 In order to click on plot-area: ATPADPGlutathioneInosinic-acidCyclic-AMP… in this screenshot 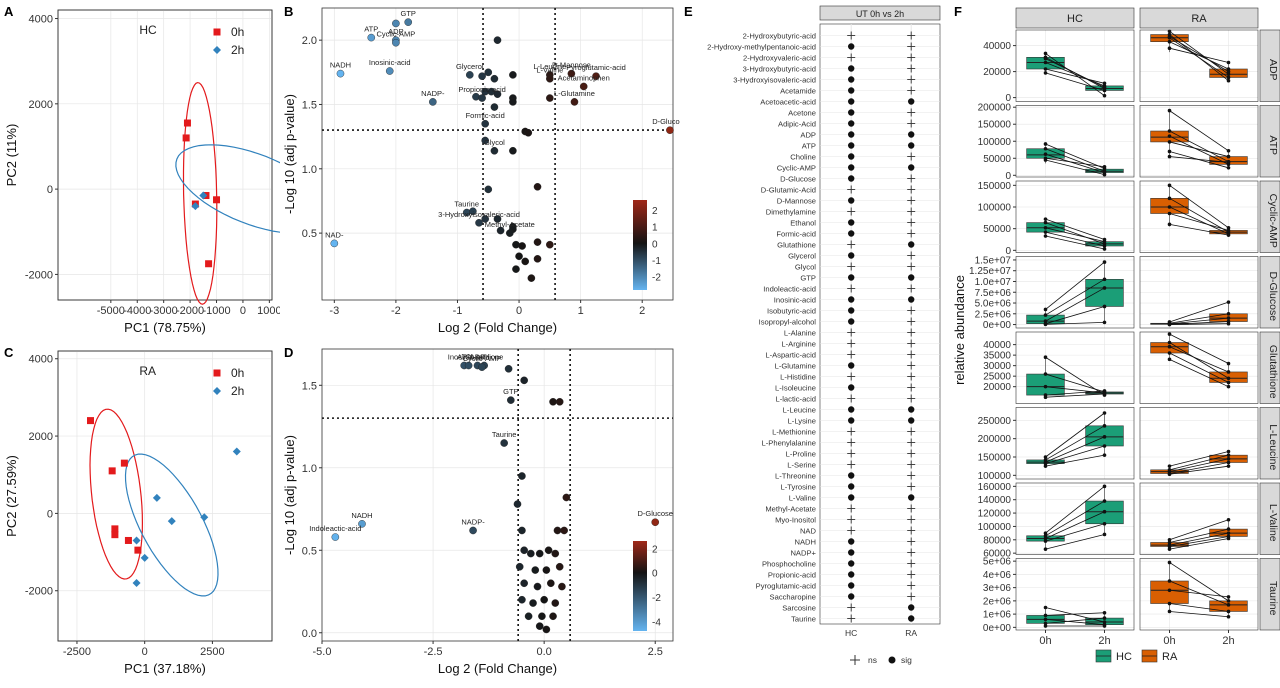, I will do `click(491, 496)`.